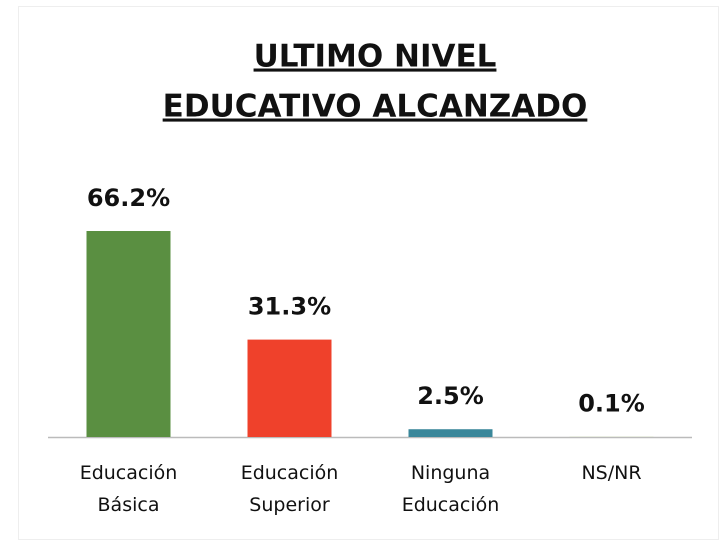 The image size is (721, 540). What do you see at coordinates (375, 107) in the screenshot?
I see `chart-title: EDUCATIVO ALCANZADO` at bounding box center [375, 107].